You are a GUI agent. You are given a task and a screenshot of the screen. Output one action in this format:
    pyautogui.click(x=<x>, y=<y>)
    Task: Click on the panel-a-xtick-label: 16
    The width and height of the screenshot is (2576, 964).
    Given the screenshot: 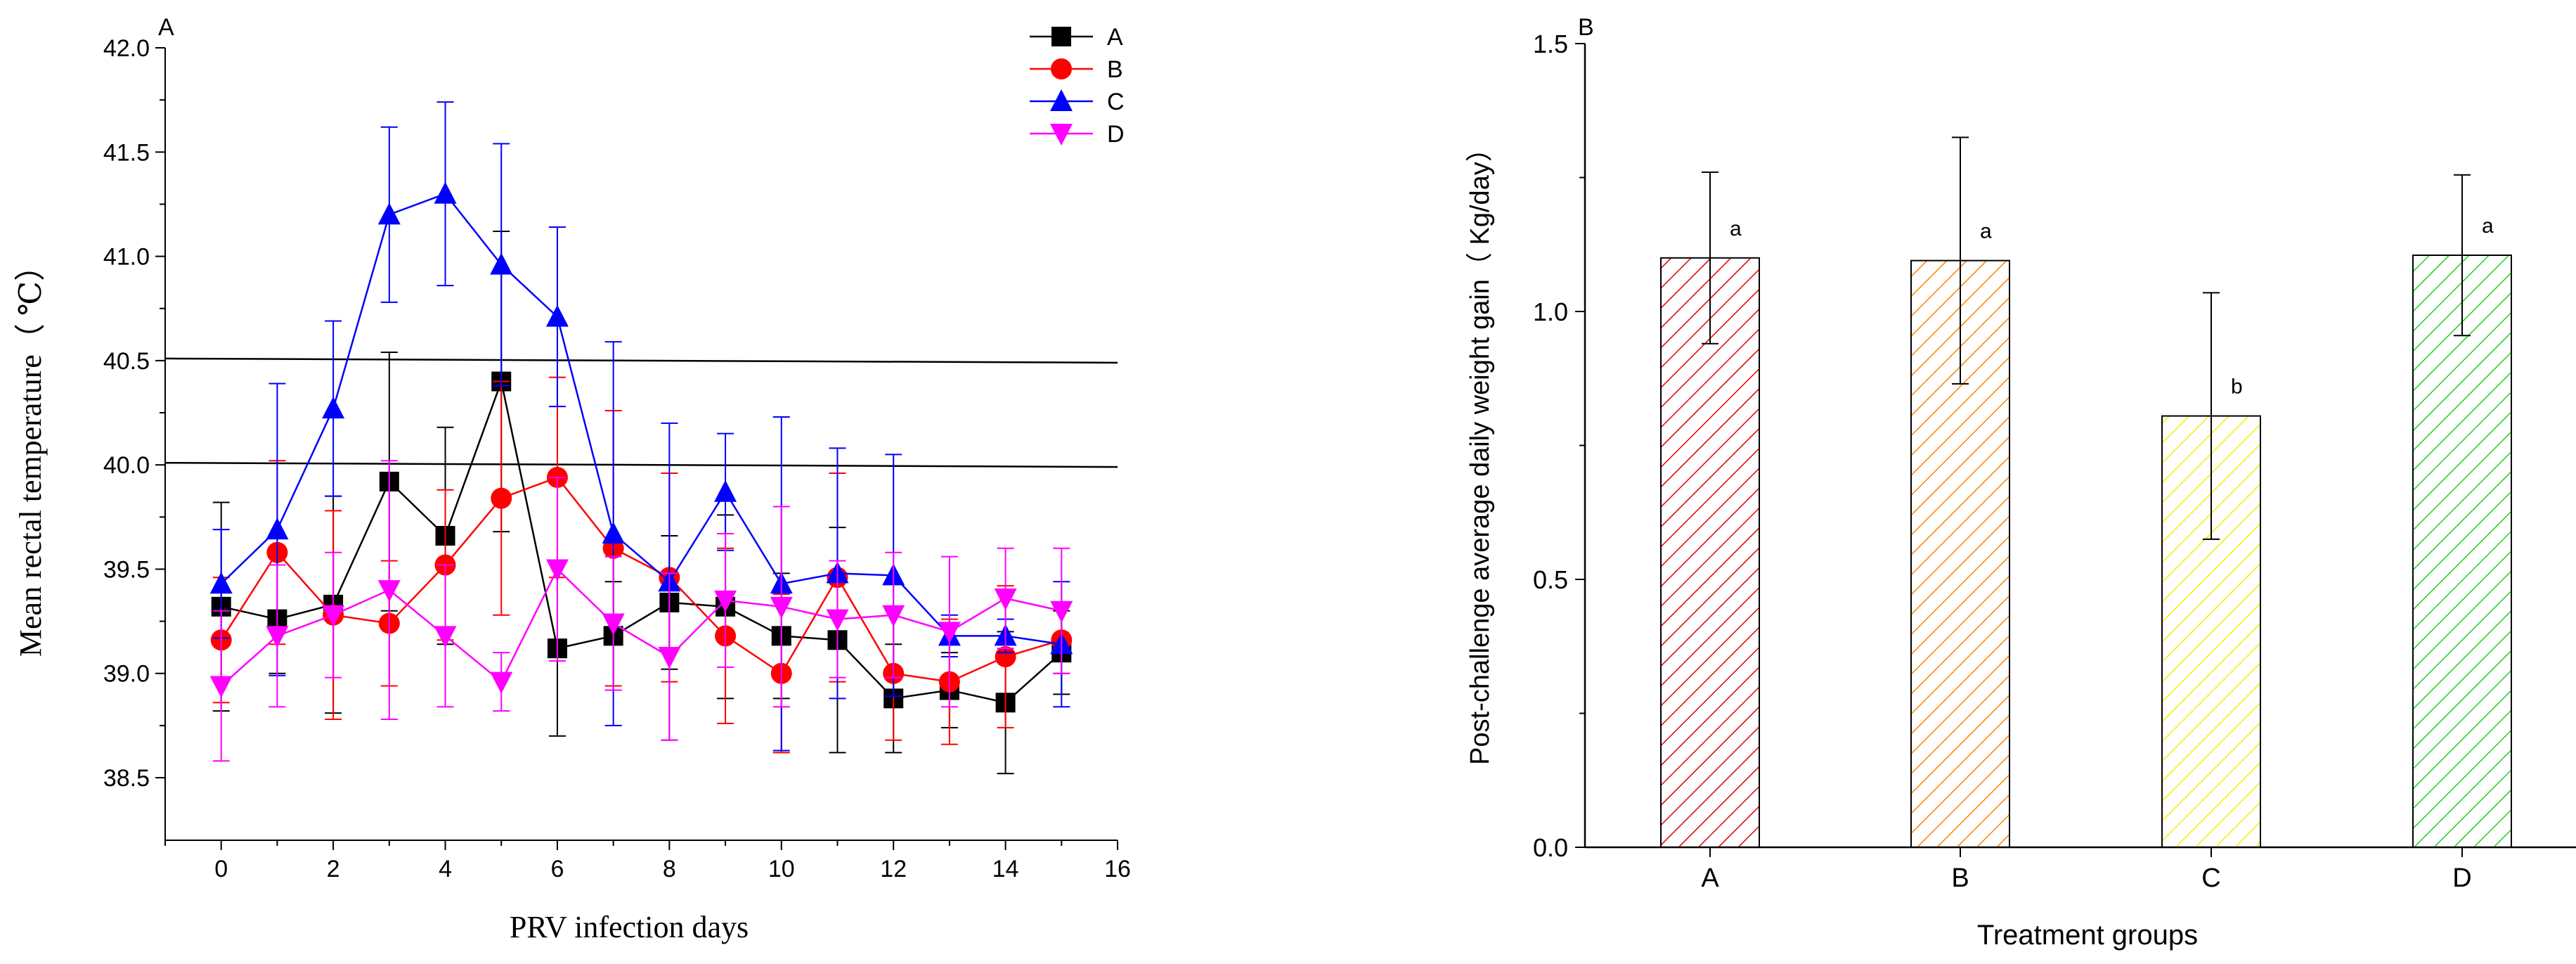 What is the action you would take?
    pyautogui.click(x=1118, y=869)
    